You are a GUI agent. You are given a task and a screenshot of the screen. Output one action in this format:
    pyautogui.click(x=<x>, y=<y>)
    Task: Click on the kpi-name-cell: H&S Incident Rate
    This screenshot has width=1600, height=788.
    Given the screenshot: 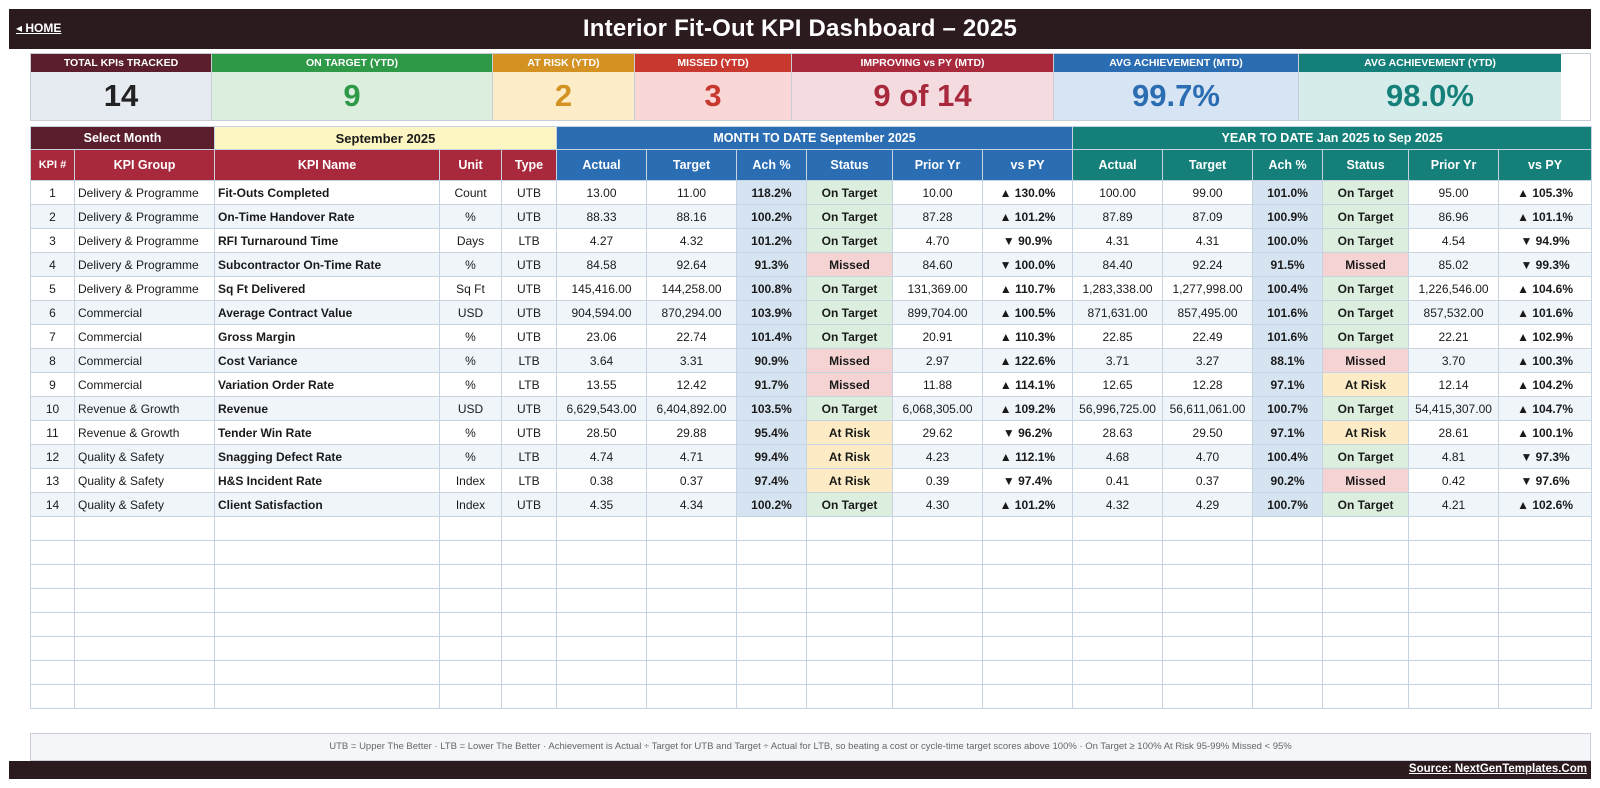 What is the action you would take?
    pyautogui.click(x=327, y=480)
    